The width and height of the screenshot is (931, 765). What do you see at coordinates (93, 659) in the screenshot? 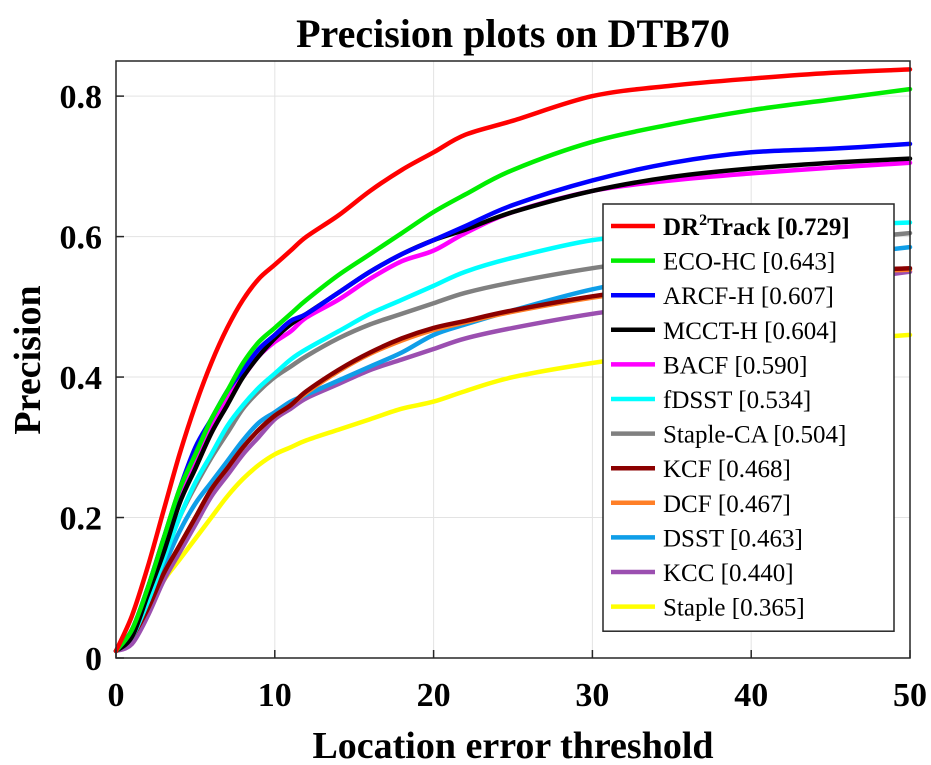
I see `y-tick-label: 0` at bounding box center [93, 659].